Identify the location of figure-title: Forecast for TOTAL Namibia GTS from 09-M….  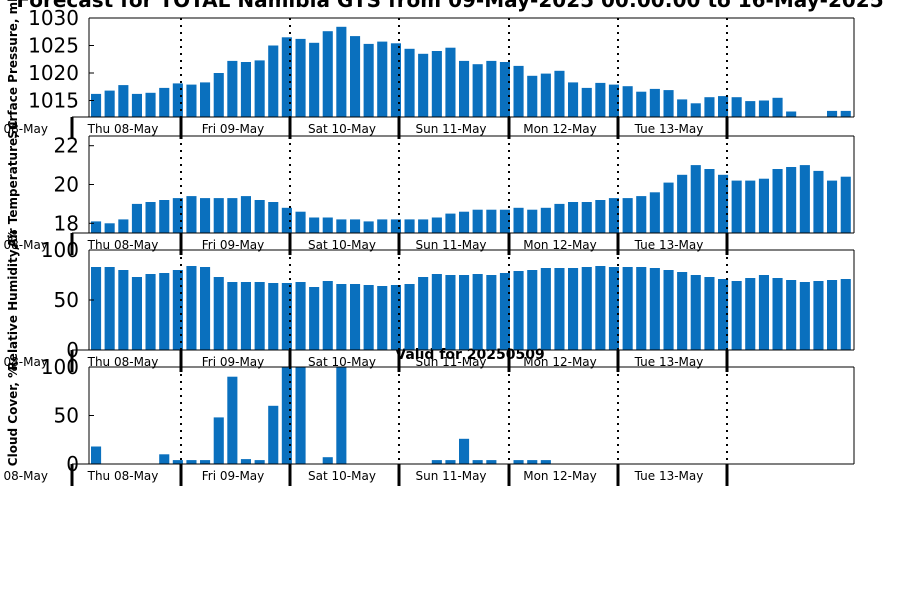
(449, 6).